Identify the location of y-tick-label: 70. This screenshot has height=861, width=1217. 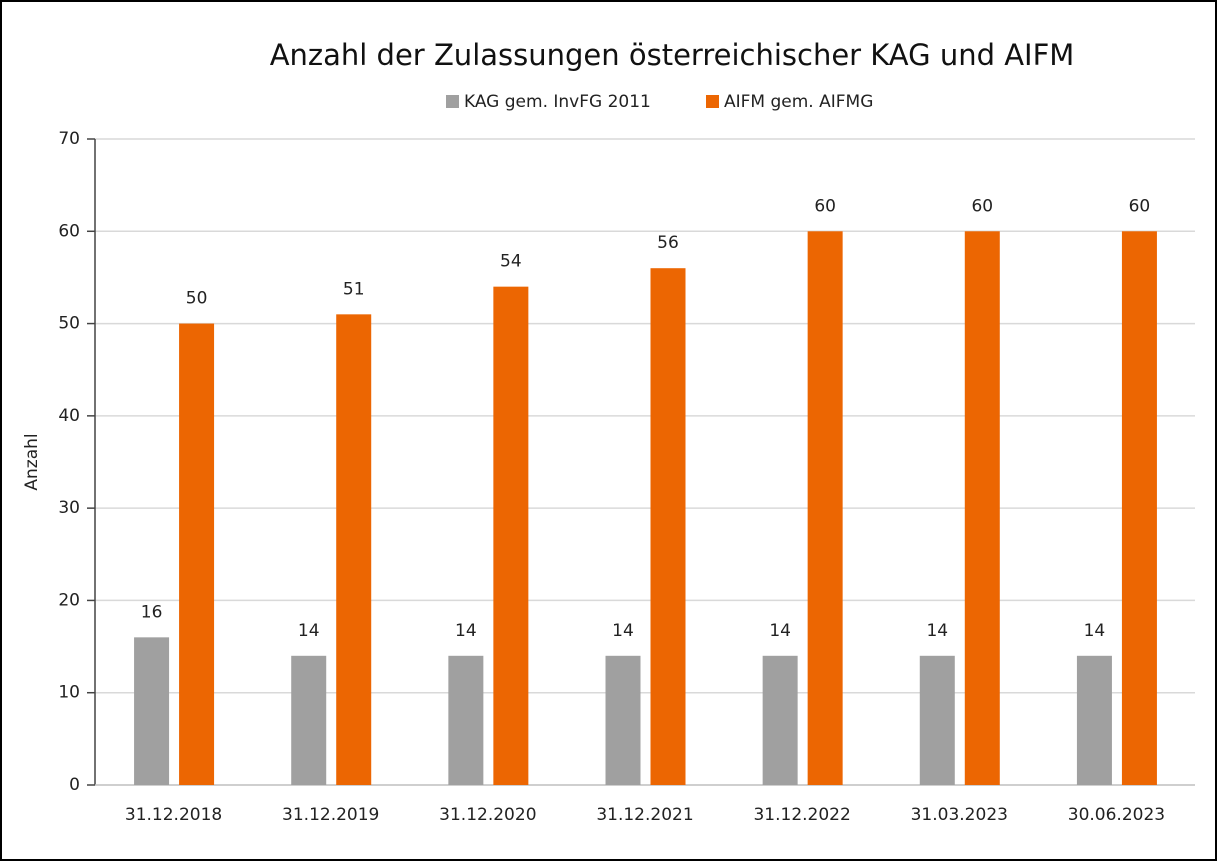
(69, 139).